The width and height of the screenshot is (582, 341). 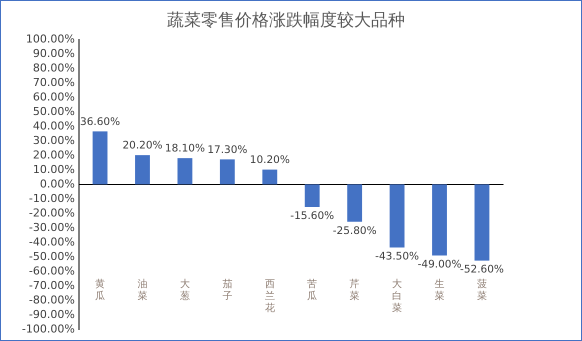 What do you see at coordinates (53, 169) in the screenshot?
I see `y-tick-label: 10.00%` at bounding box center [53, 169].